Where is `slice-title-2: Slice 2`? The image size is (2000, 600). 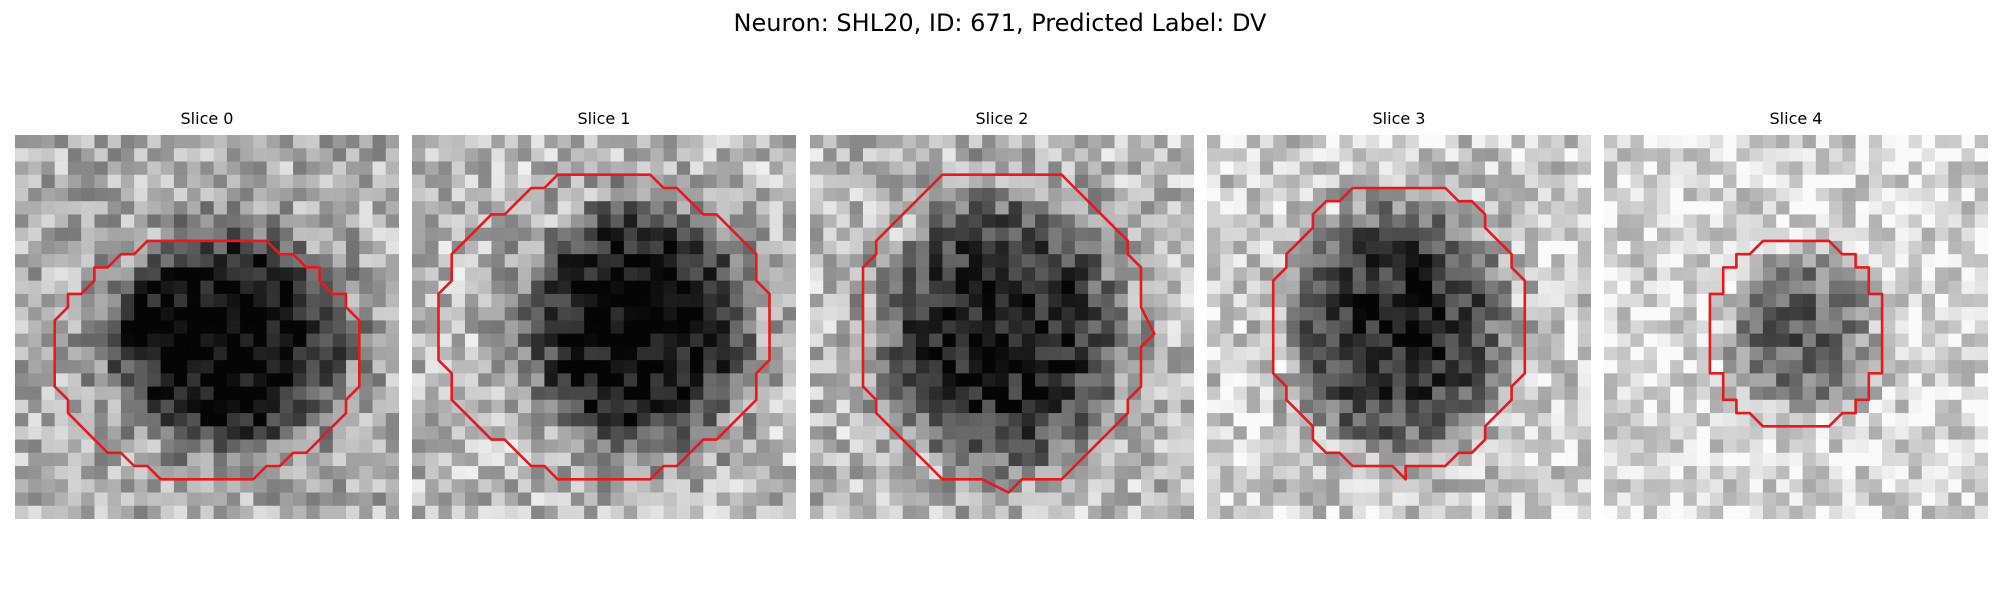
slice-title-2: Slice 2 is located at coordinates (1002, 118).